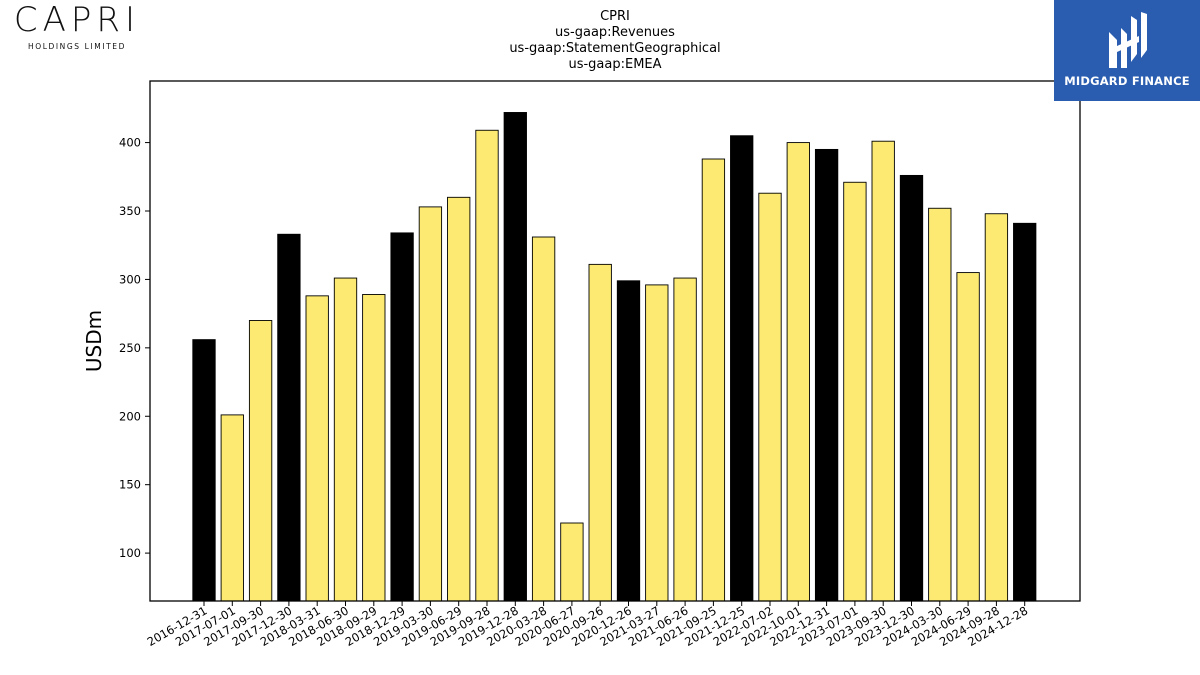  Describe the element at coordinates (130, 143) in the screenshot. I see `y-tick-label: 400` at that location.